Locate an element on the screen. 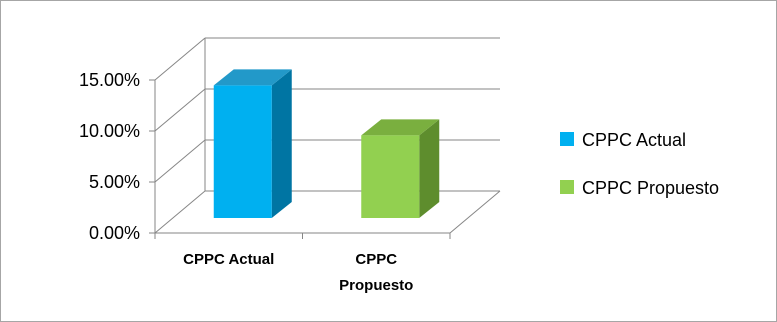 This screenshot has height=322, width=777. legend-label: CPPC Actual is located at coordinates (634, 140).